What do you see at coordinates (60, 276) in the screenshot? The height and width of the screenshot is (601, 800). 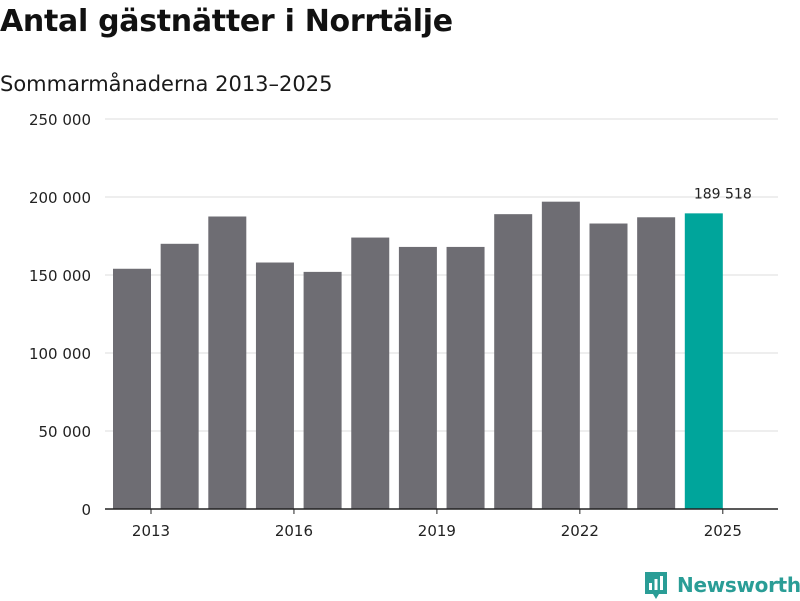 I see `y-tick-label: 150 000` at bounding box center [60, 276].